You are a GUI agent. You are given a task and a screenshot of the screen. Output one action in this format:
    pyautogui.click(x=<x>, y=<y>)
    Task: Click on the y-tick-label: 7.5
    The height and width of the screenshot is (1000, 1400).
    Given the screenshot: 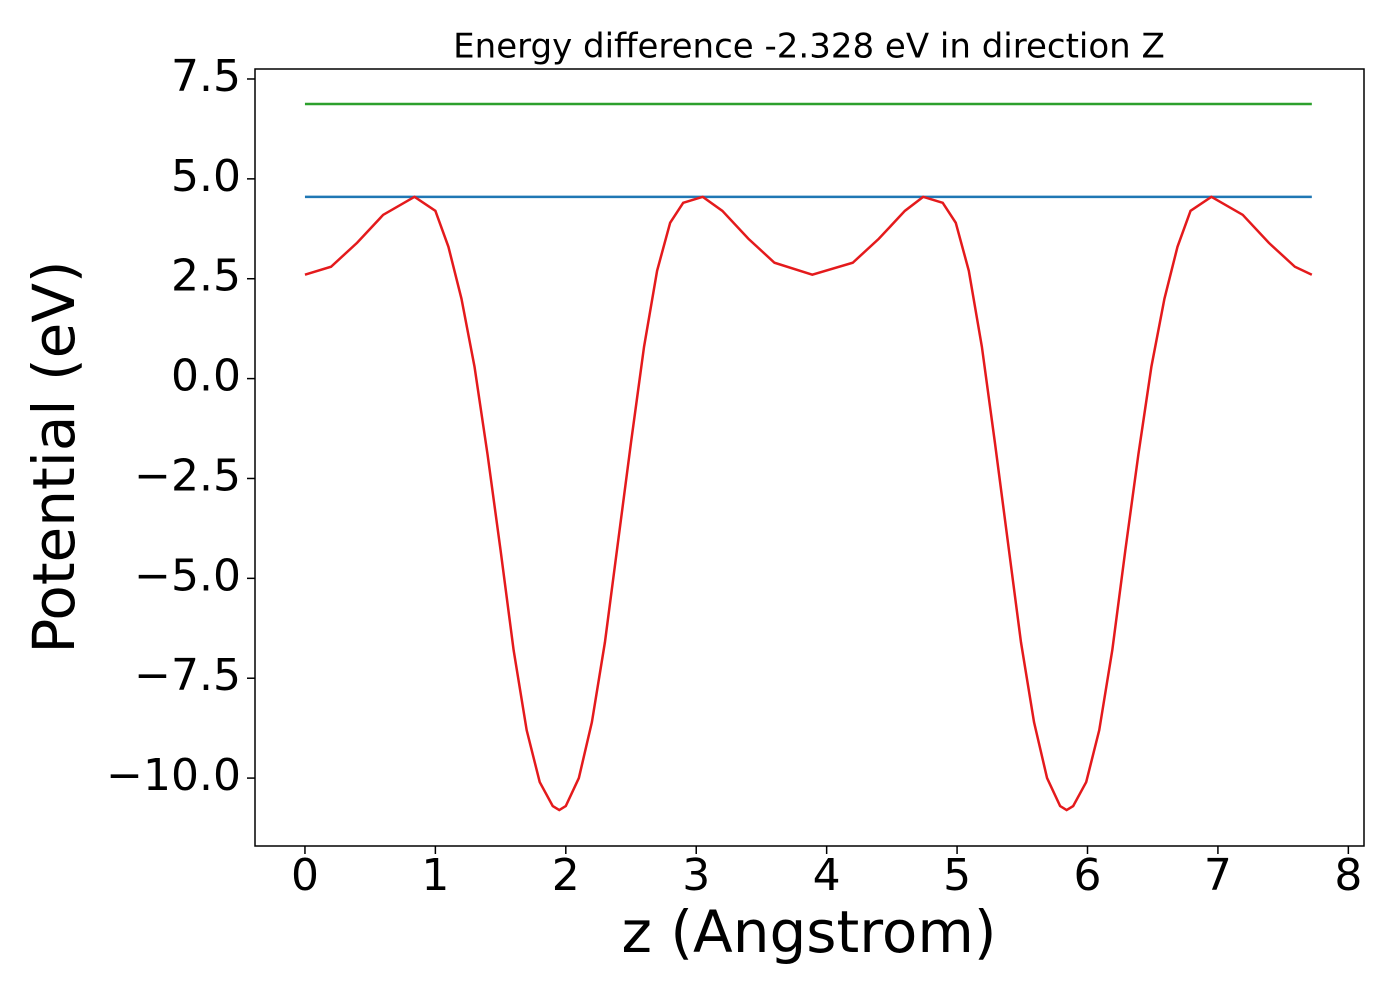 What is the action you would take?
    pyautogui.click(x=206, y=76)
    